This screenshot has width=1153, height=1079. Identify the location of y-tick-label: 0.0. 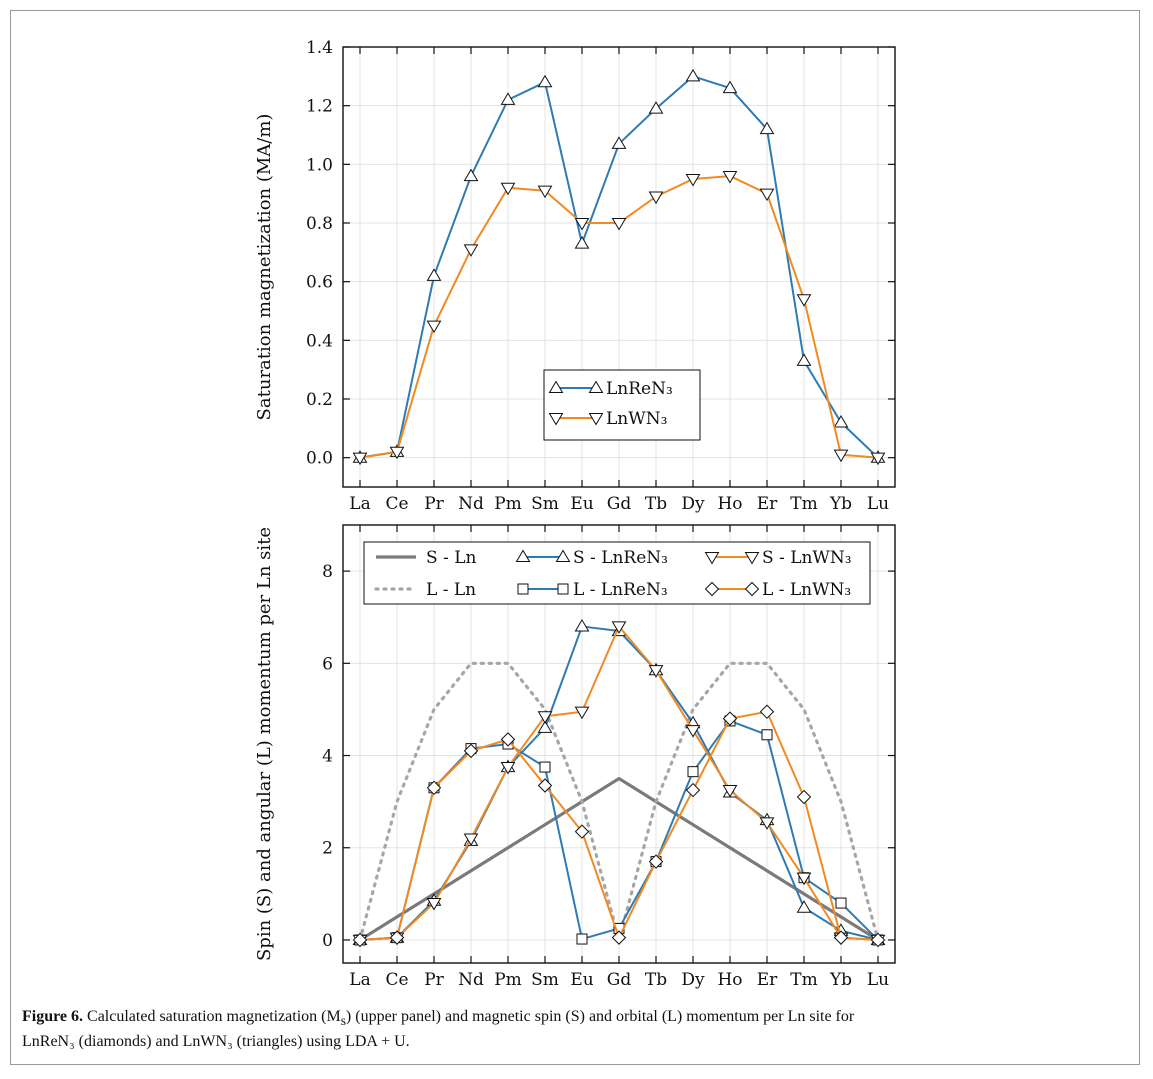
(319, 459).